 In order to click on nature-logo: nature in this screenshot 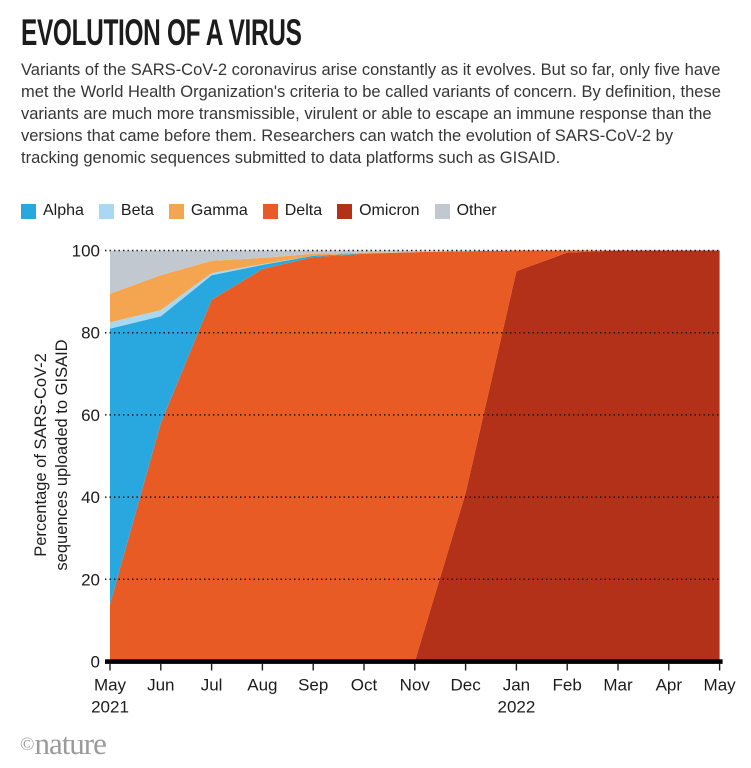, I will do `click(70, 743)`.